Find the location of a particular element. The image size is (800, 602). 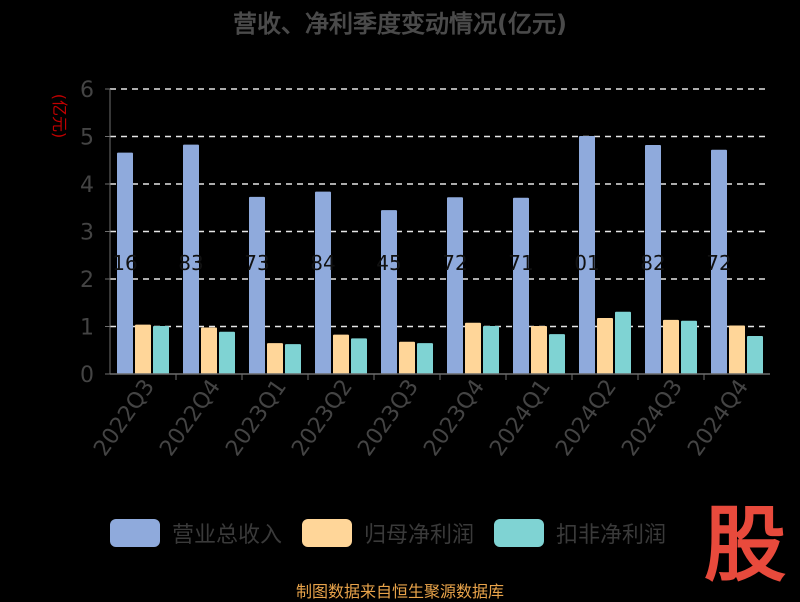

brand-logo: 股 is located at coordinates (744, 545).